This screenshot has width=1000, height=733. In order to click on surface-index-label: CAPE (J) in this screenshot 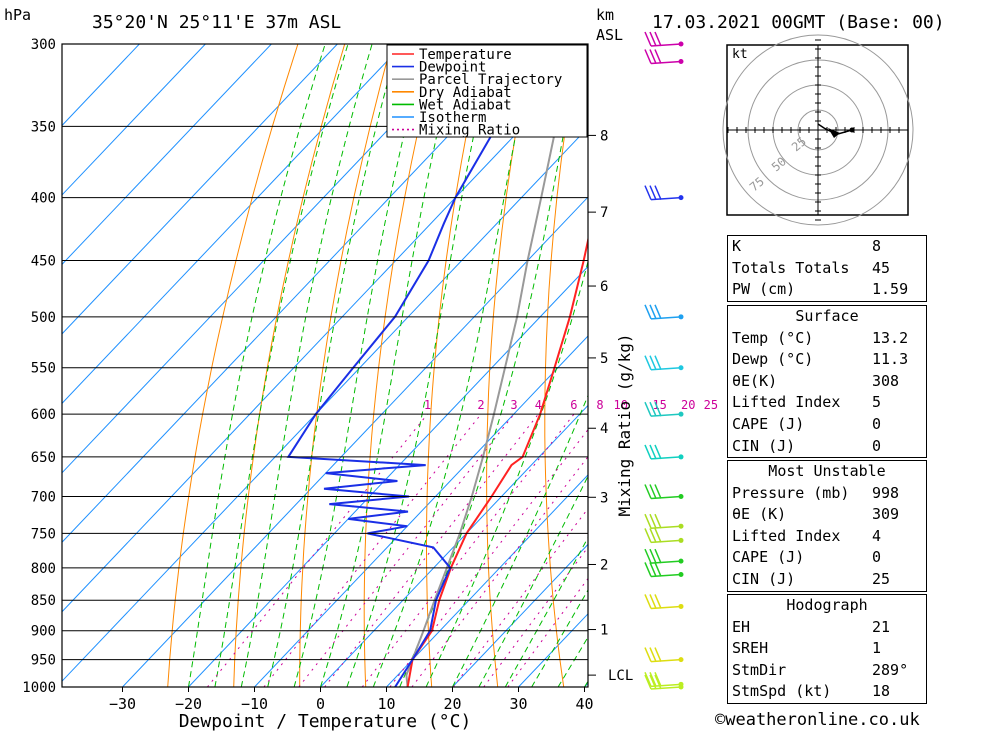, I will do `click(768, 423)`.